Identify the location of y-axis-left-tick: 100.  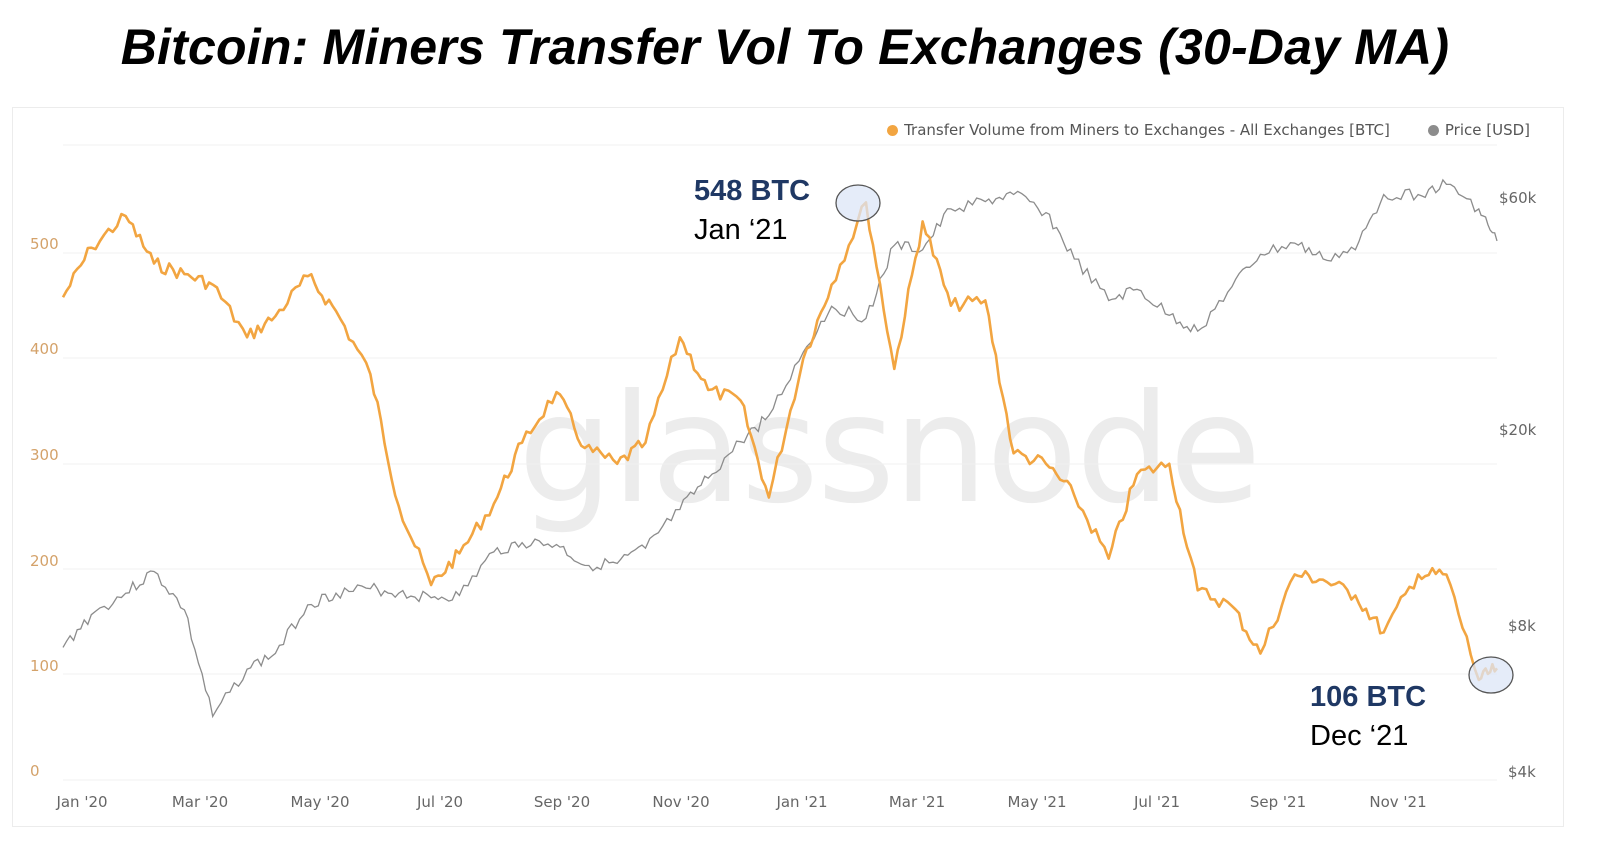
(44, 666).